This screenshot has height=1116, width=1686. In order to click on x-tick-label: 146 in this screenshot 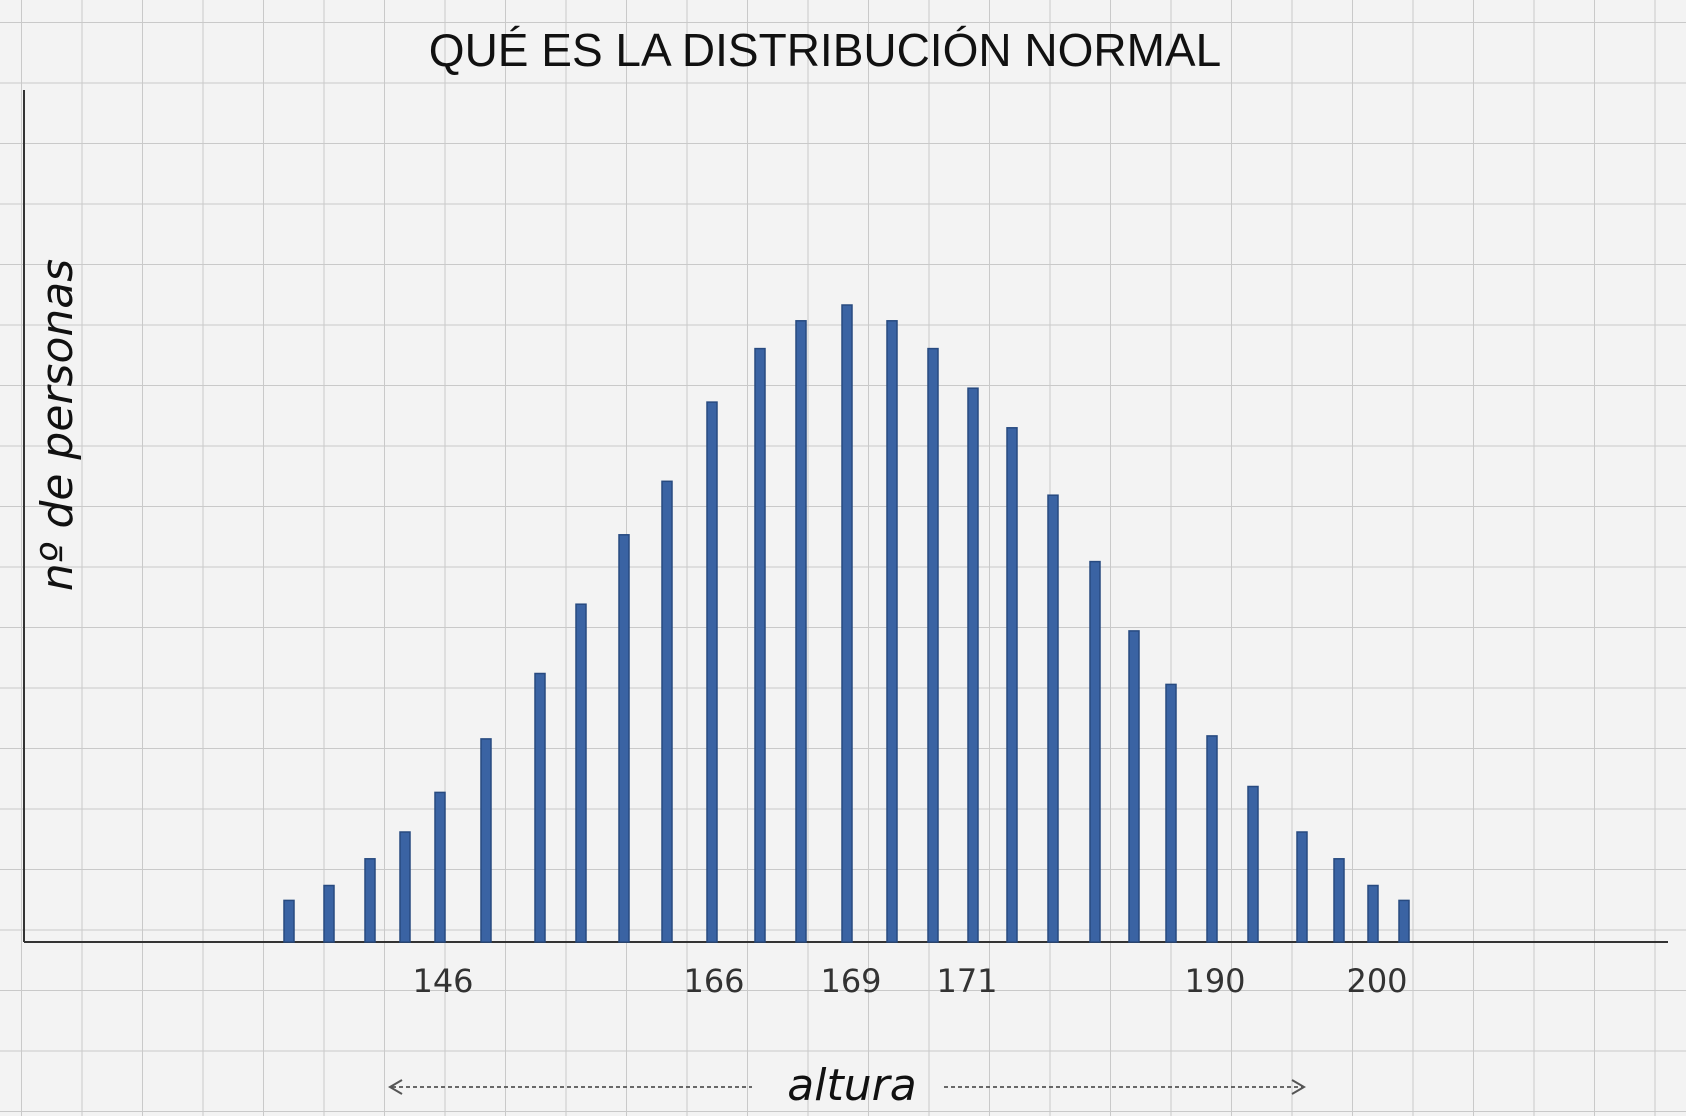, I will do `click(442, 981)`.